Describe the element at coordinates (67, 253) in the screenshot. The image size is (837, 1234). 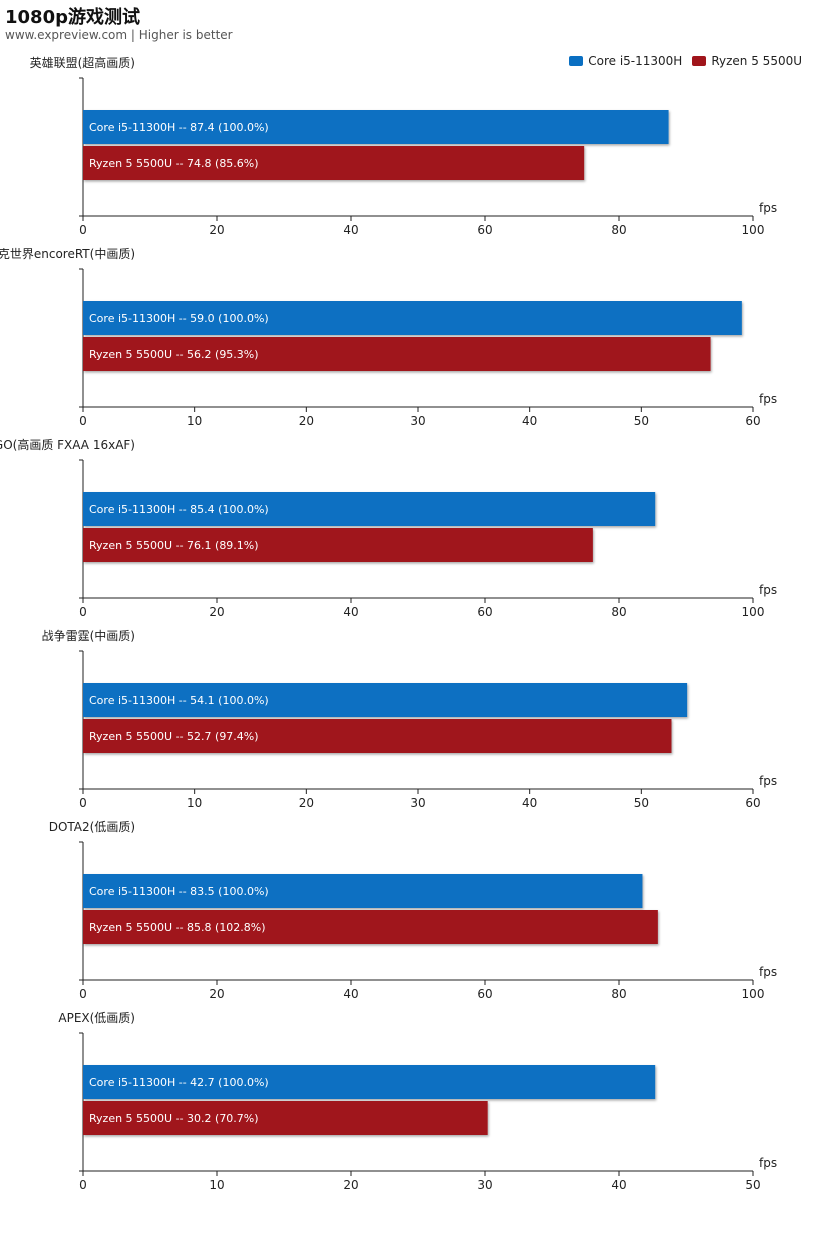
I see `chart-title: 坦克世界encoreRT(中画质)` at that location.